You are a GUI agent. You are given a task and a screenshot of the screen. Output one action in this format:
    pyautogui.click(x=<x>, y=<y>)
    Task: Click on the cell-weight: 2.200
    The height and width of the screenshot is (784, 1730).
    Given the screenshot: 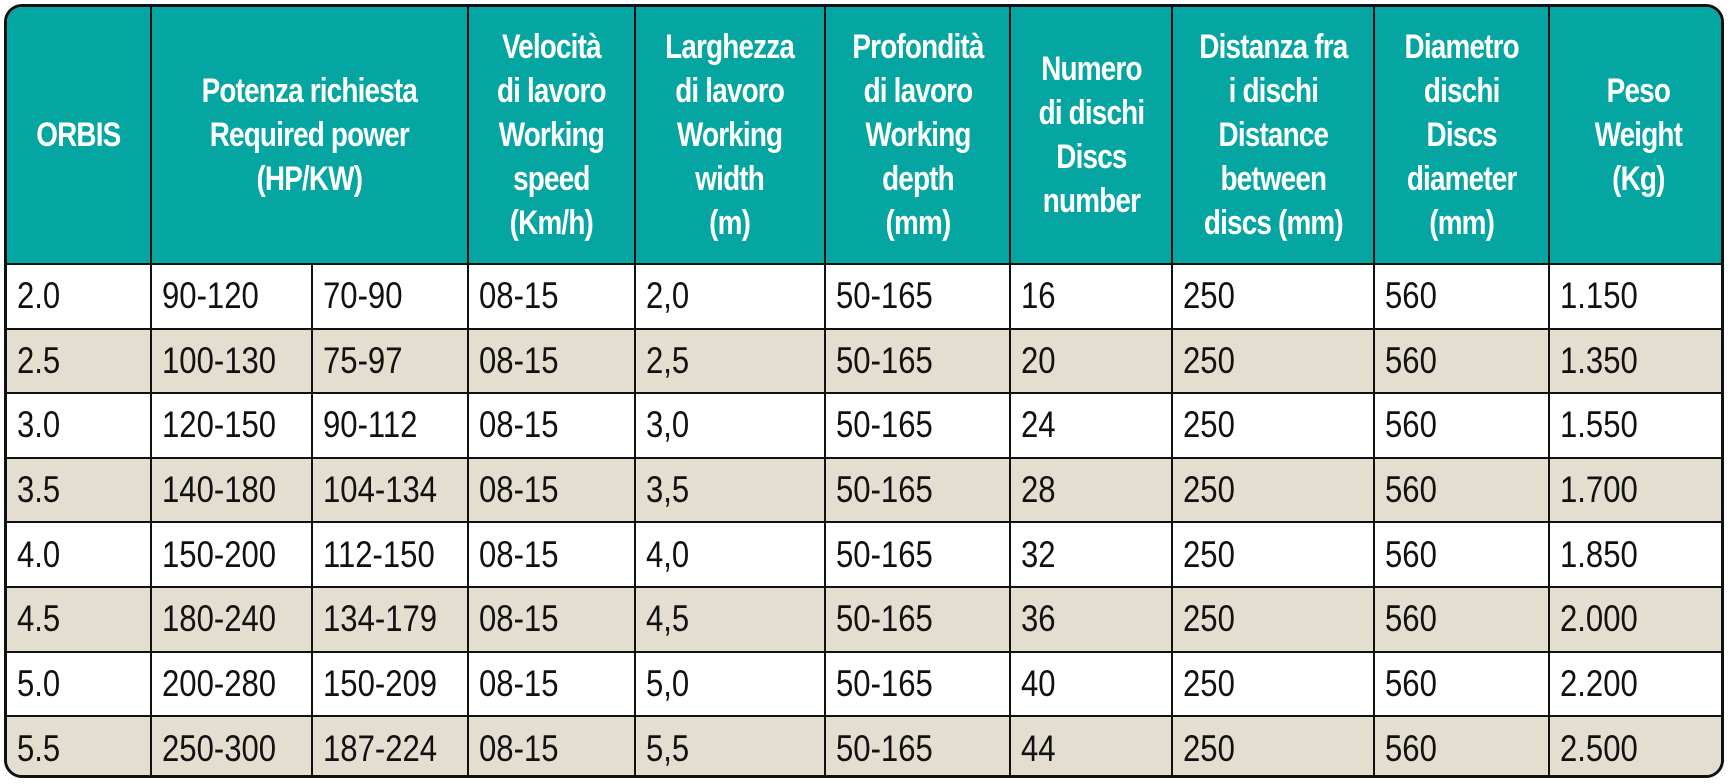 What is the action you would take?
    pyautogui.click(x=1634, y=684)
    